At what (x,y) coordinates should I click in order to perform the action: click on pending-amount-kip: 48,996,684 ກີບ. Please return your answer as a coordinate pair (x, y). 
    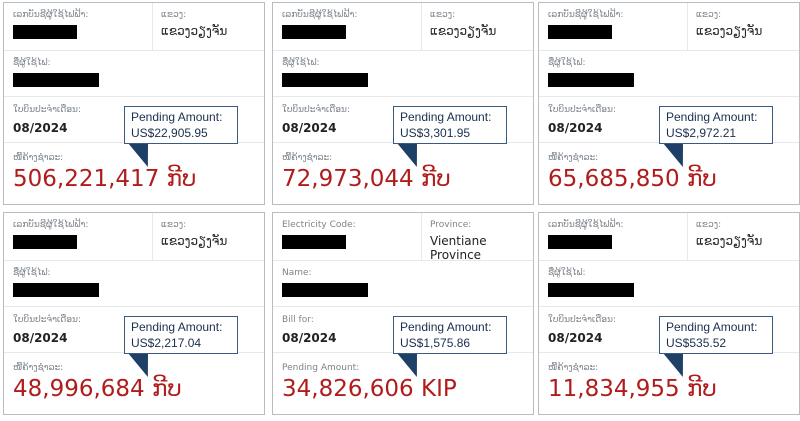
    Looking at the image, I should click on (97, 389).